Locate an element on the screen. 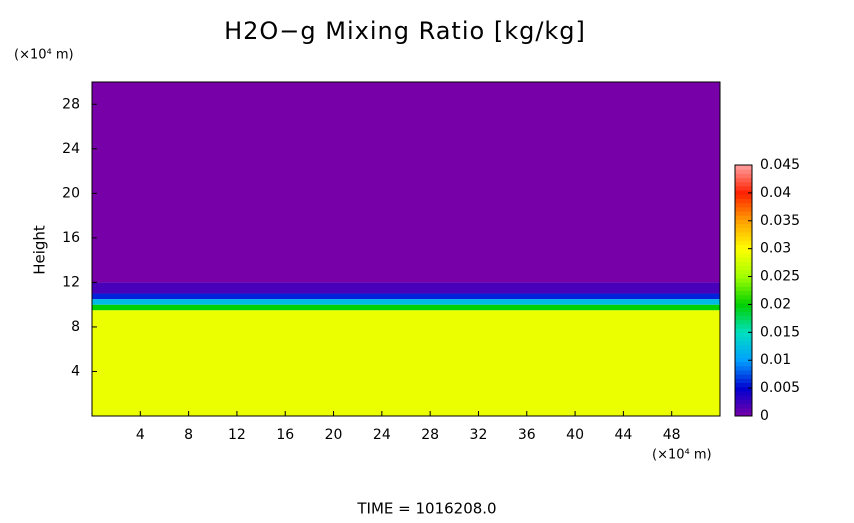 This screenshot has height=523, width=854. y-tick-label: 28 is located at coordinates (71, 104).